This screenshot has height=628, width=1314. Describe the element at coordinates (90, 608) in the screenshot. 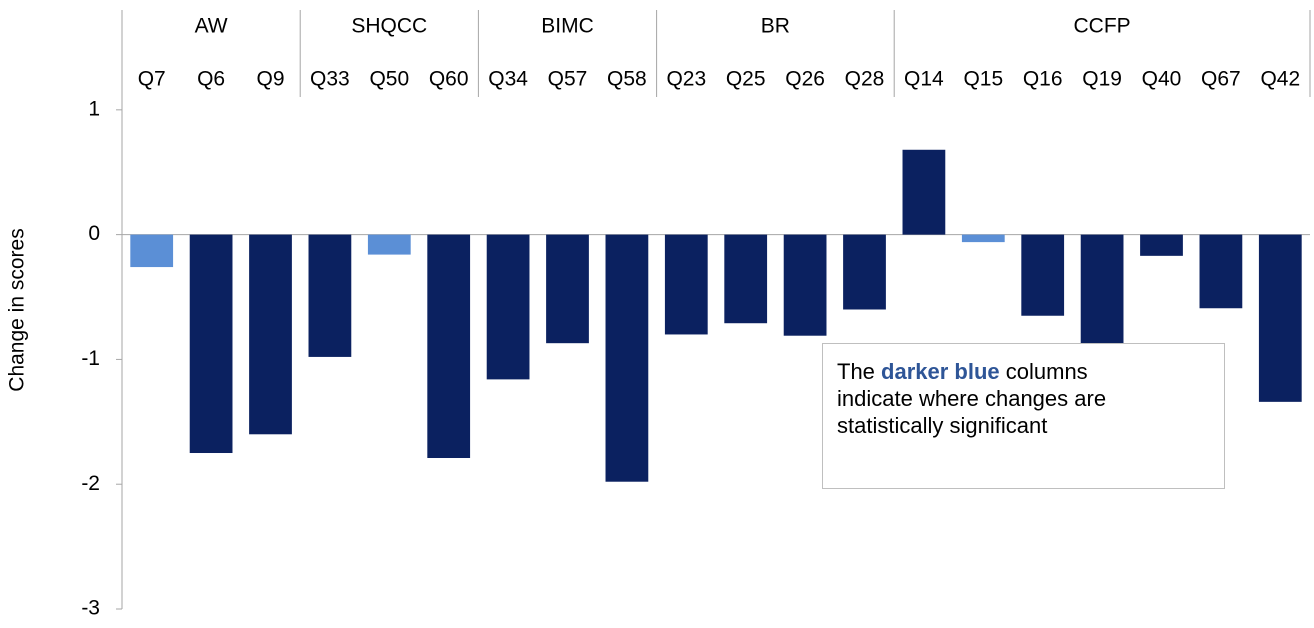

I see `y-tick-label: -3` at that location.